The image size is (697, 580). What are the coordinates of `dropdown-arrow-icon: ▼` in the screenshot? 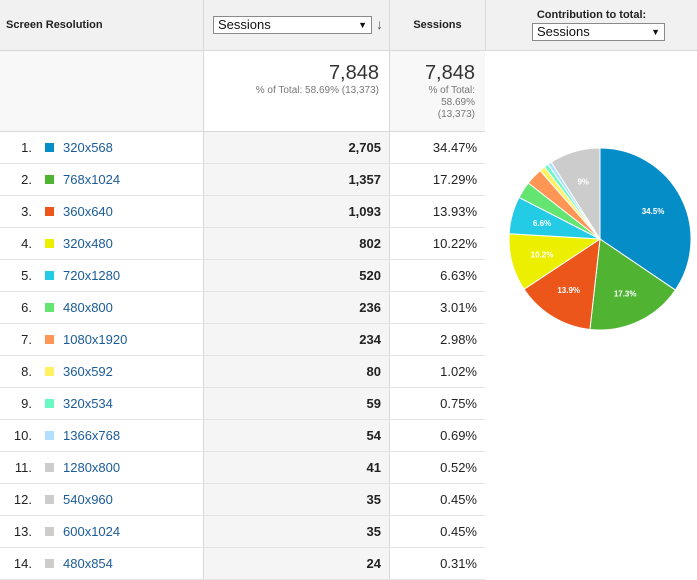 It's located at (362, 25).